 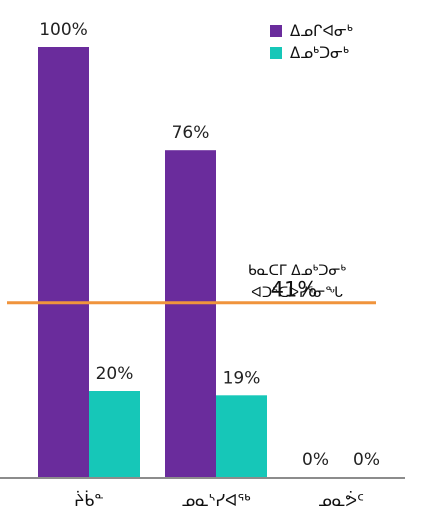 What do you see at coordinates (242, 378) in the screenshot?
I see `data-label: 19%` at bounding box center [242, 378].